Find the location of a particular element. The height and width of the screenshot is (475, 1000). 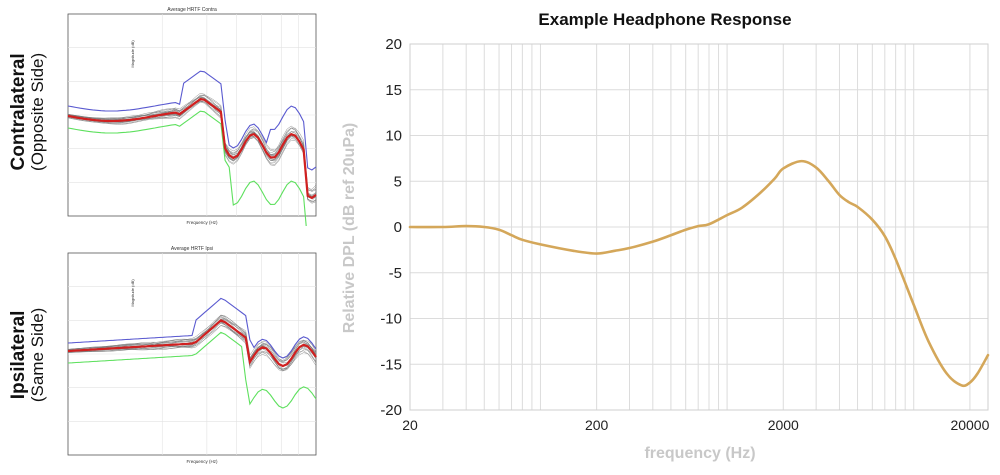

y-tick-label: -5 is located at coordinates (395, 273).